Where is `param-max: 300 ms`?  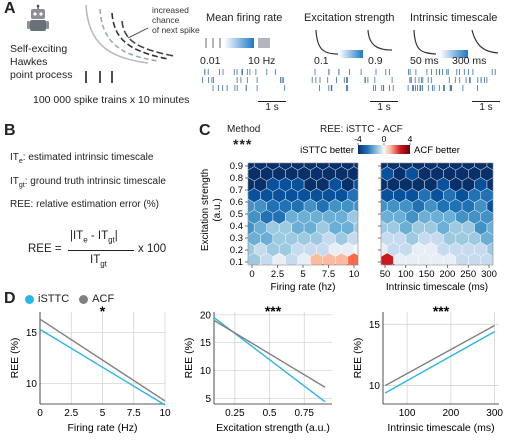 param-max: 300 ms is located at coordinates (469, 61).